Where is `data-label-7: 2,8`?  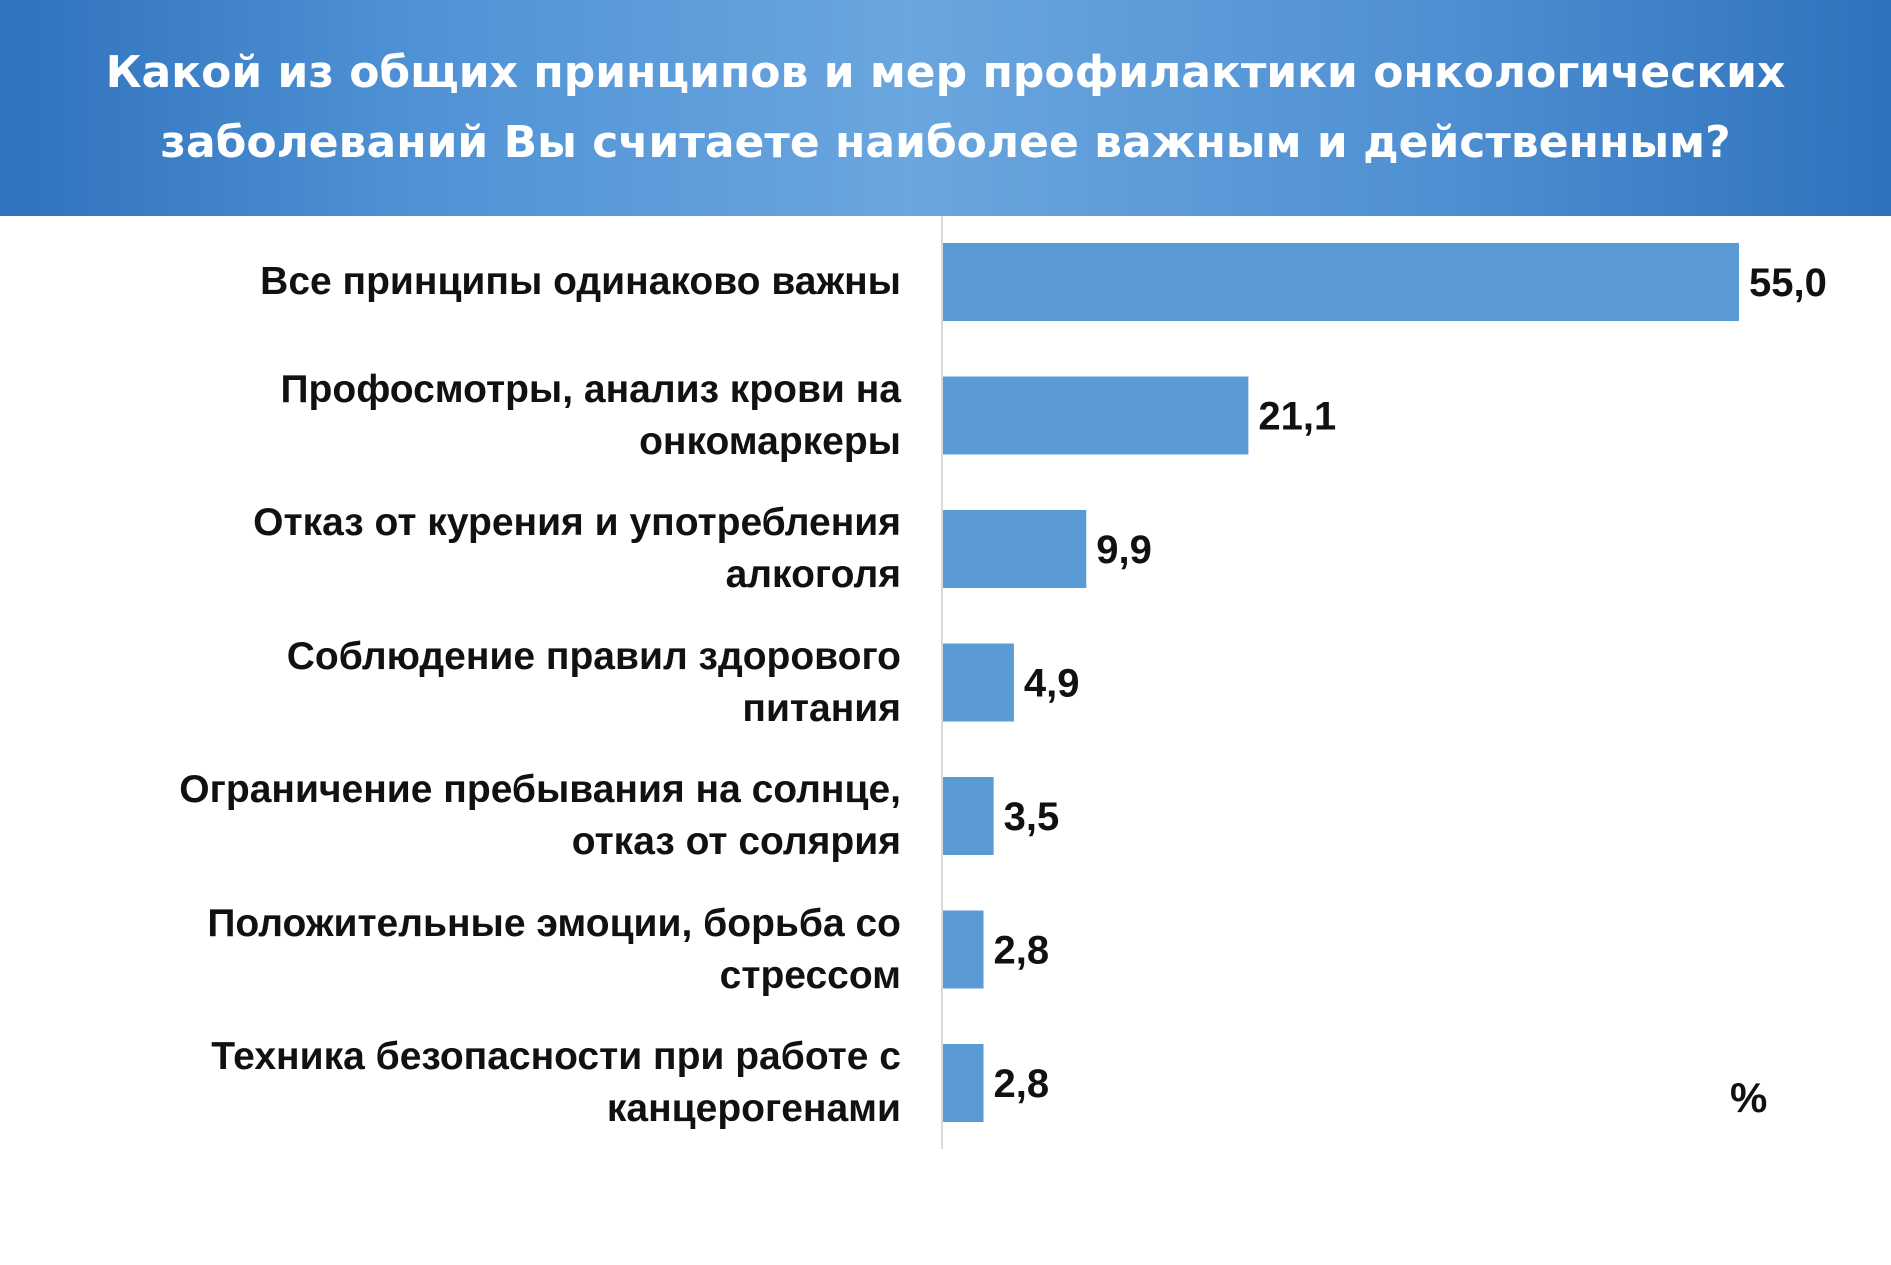 data-label-7: 2,8 is located at coordinates (1022, 1084).